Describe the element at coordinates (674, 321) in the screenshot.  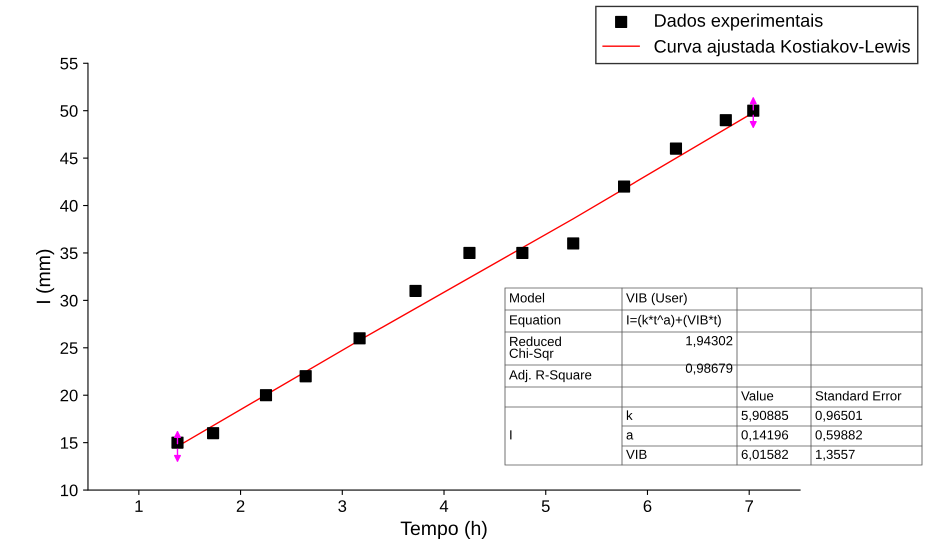
I see `annotation: I=(k*t^a)+(VIB*t)` at that location.